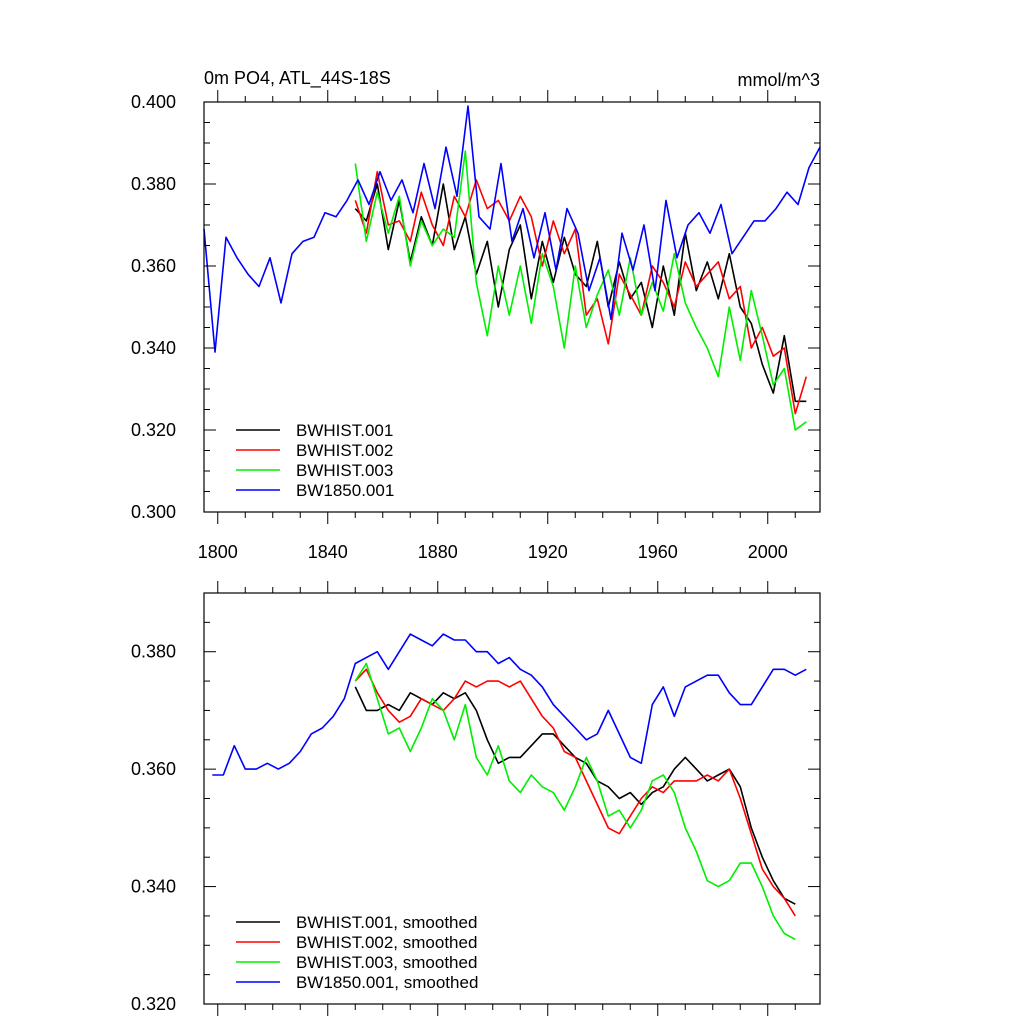  What do you see at coordinates (153, 652) in the screenshot?
I see `bottom-y-tick-label: 0.380` at bounding box center [153, 652].